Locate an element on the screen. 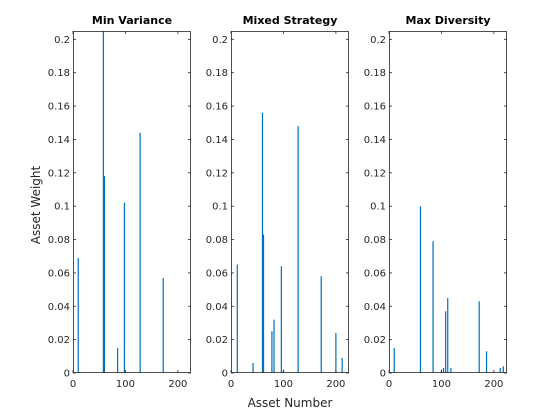 The height and width of the screenshot is (420, 560). panel-title: Min Variance is located at coordinates (132, 20).